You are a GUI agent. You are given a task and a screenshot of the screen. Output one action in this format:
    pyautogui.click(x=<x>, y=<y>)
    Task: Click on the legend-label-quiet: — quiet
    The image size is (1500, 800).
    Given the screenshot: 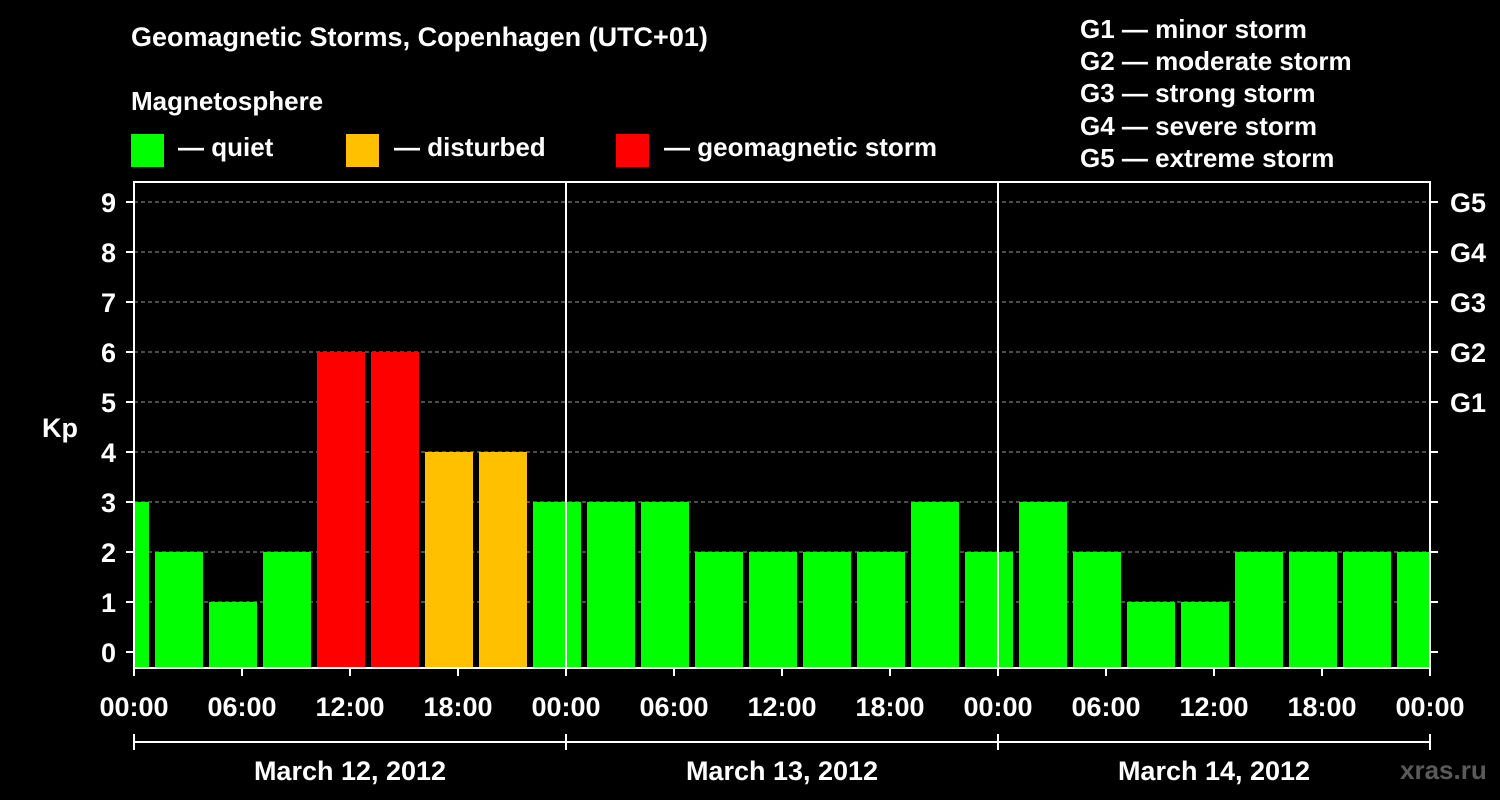 What is the action you would take?
    pyautogui.click(x=226, y=147)
    